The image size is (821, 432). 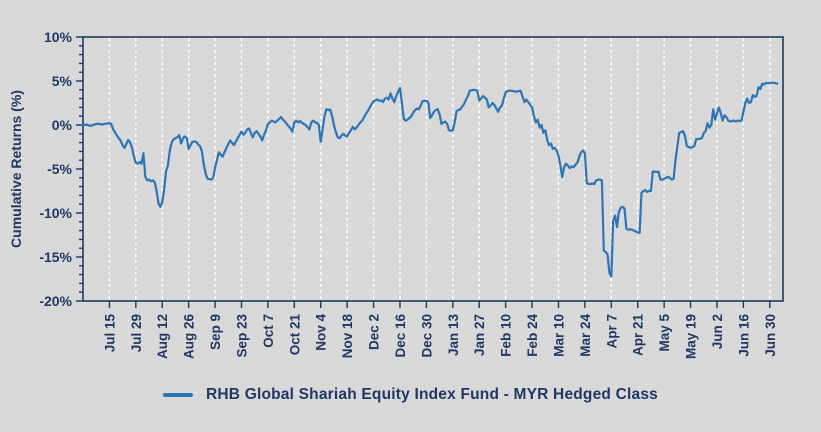 I want to click on svg-text: 5%, so click(x=62, y=81).